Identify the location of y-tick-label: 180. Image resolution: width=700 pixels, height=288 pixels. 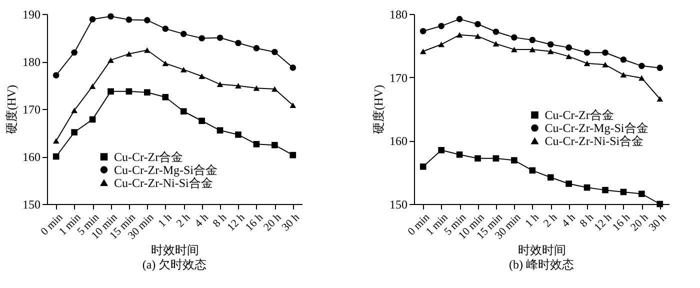
(31, 62).